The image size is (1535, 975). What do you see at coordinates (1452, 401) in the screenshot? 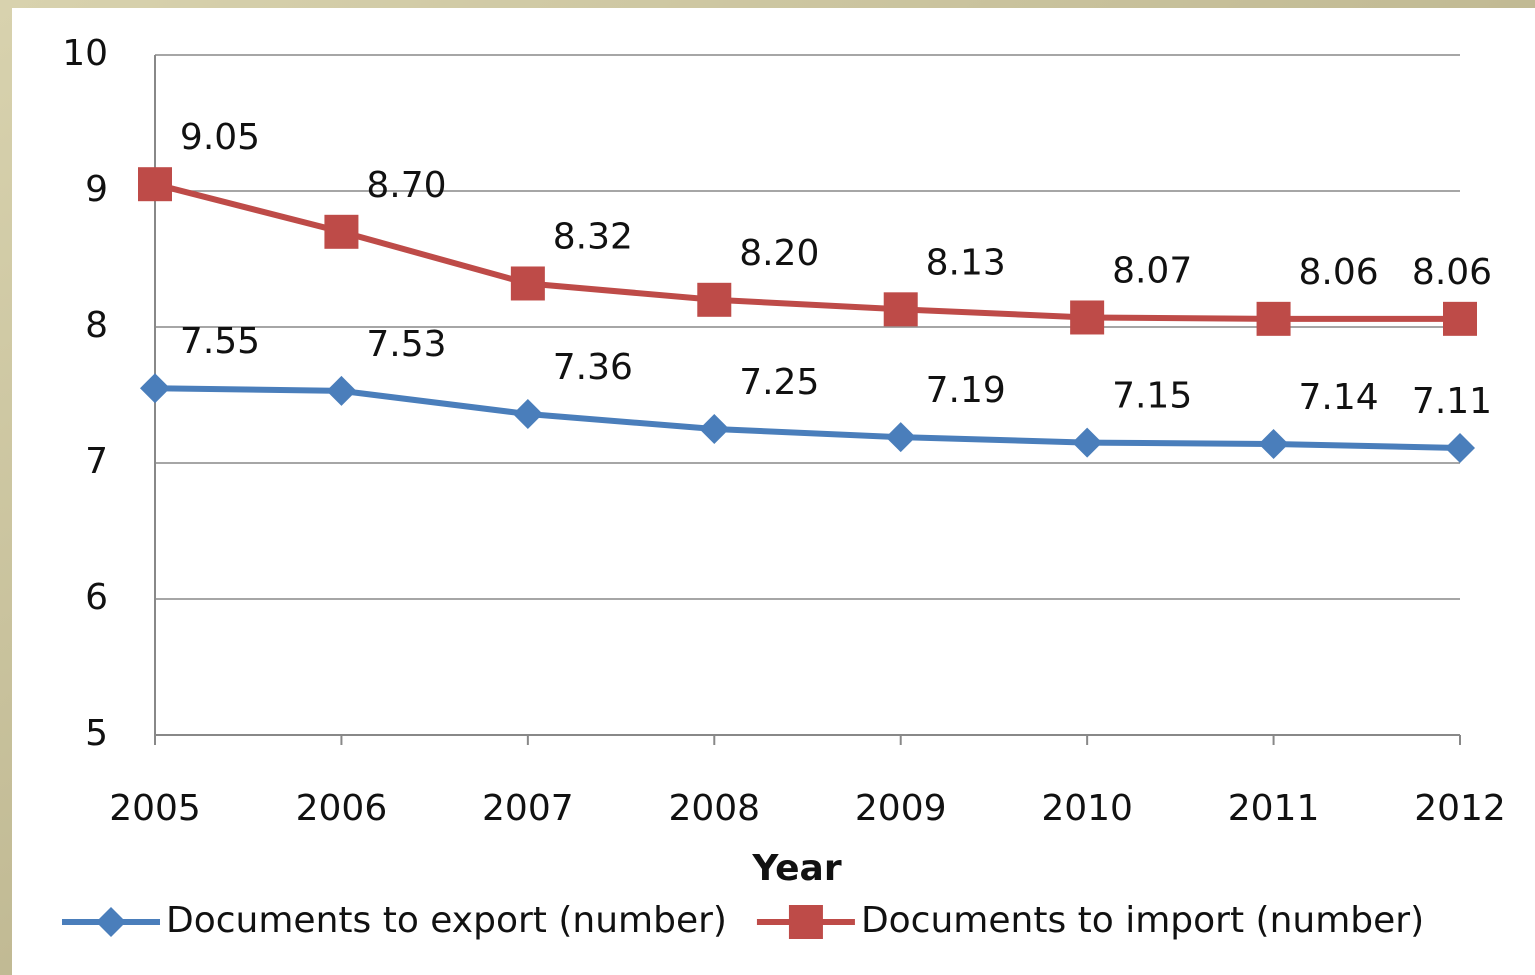
I see `data-label: 7.11` at bounding box center [1452, 401].